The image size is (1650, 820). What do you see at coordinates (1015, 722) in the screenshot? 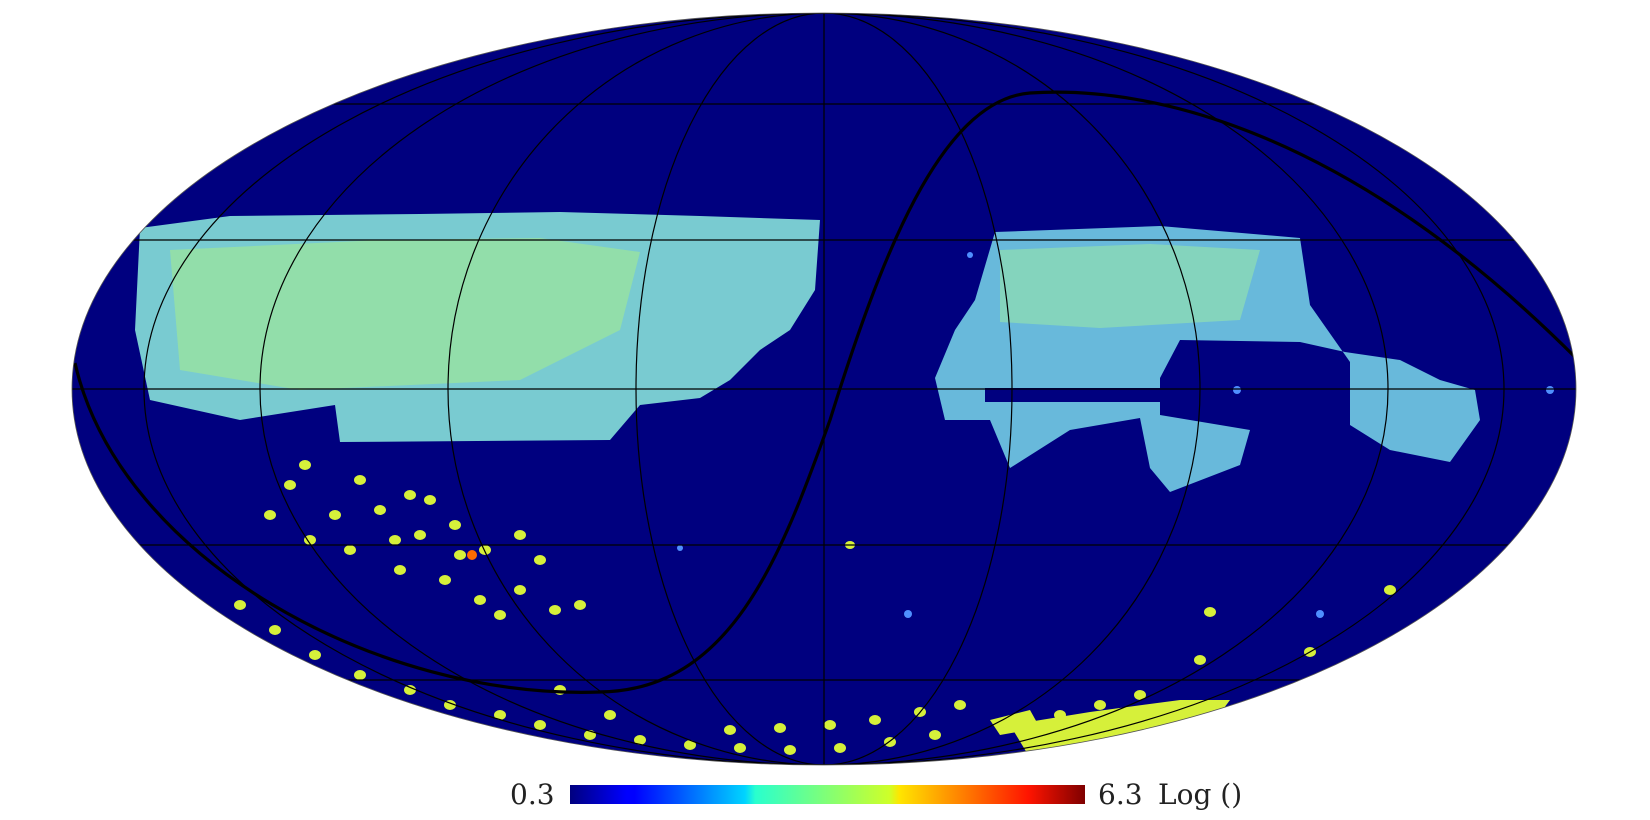
I see `southern-patch-mid` at bounding box center [1015, 722].